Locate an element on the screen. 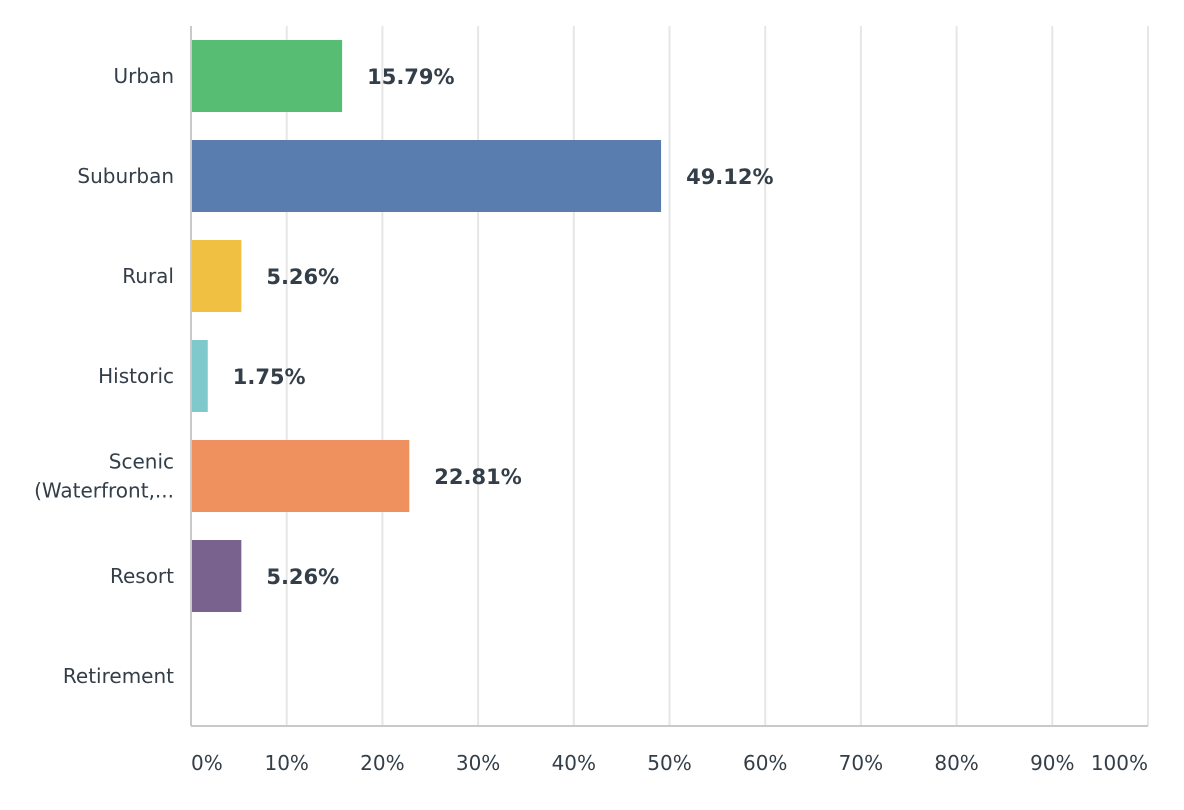  data-label: 15.79% is located at coordinates (410, 77).